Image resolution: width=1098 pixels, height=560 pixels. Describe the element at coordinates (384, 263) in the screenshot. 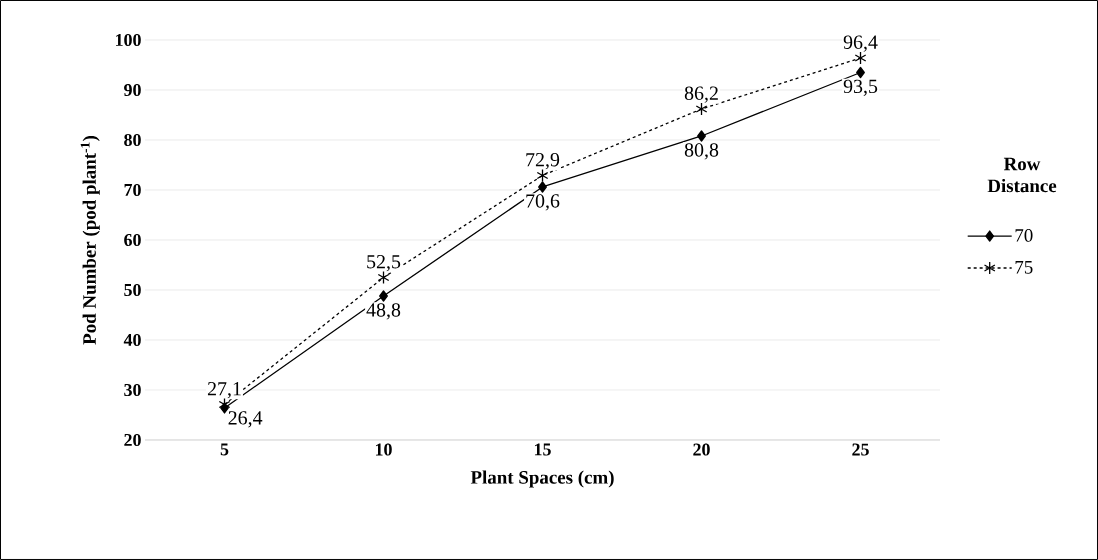

I see `data-label: 52,5` at that location.